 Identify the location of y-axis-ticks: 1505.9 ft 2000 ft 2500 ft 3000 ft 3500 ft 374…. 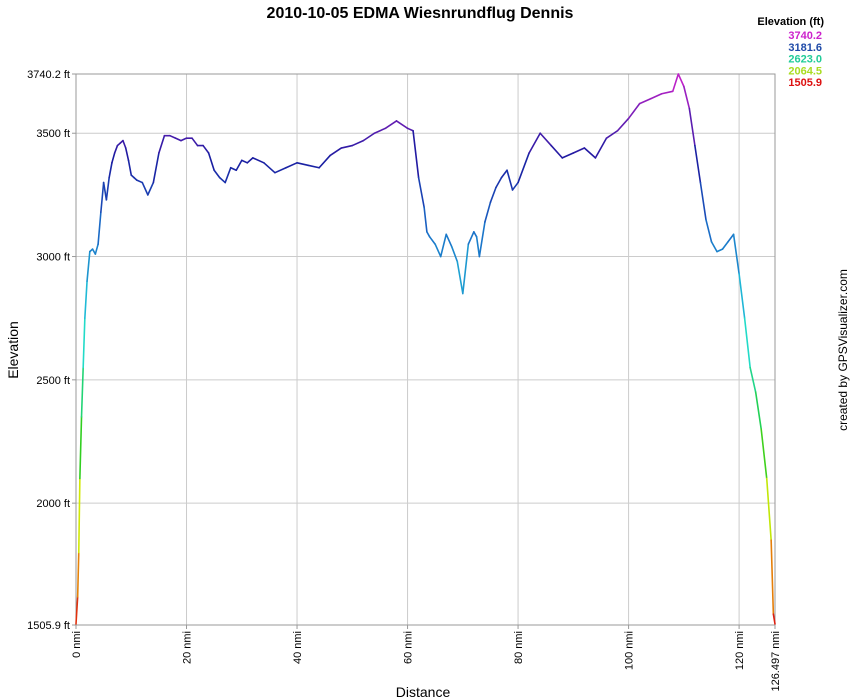
(51, 350).